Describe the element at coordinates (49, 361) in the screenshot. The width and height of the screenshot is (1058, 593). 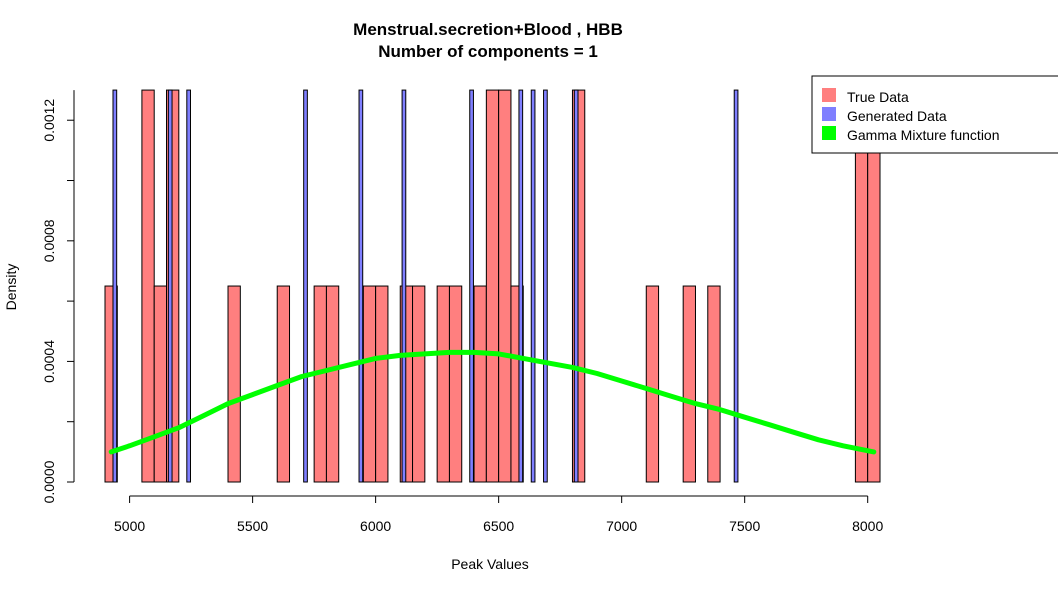
I see `y-tick-label: 0.0004` at that location.